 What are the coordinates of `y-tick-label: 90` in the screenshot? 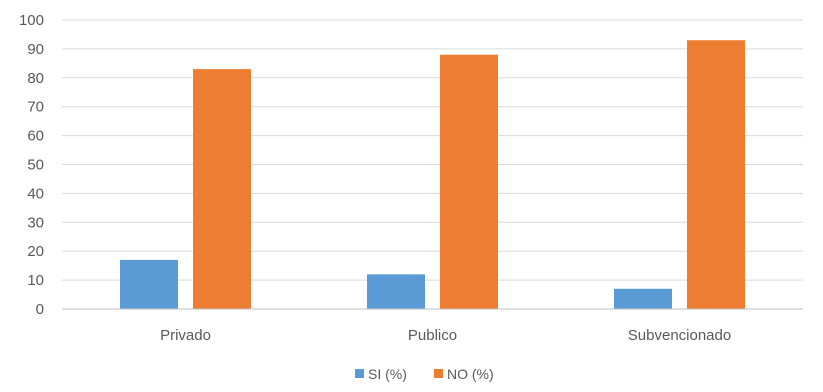 It's located at (35, 49).